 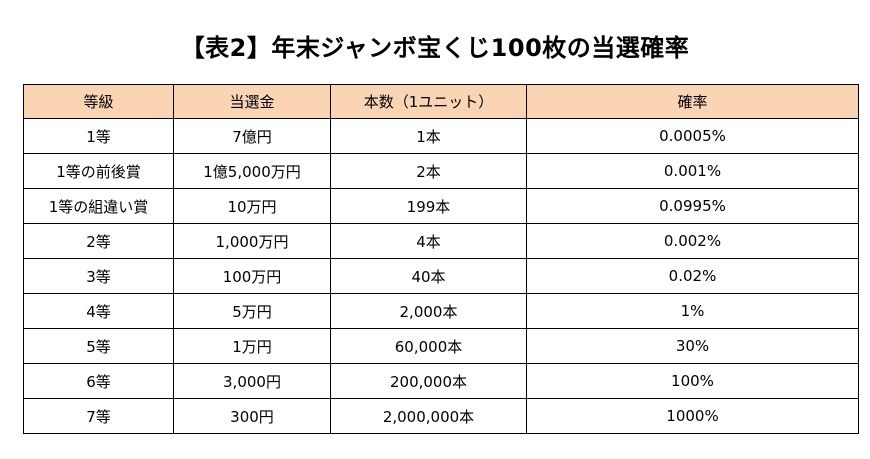 I want to click on cell-grade: 1等, so click(x=98, y=136).